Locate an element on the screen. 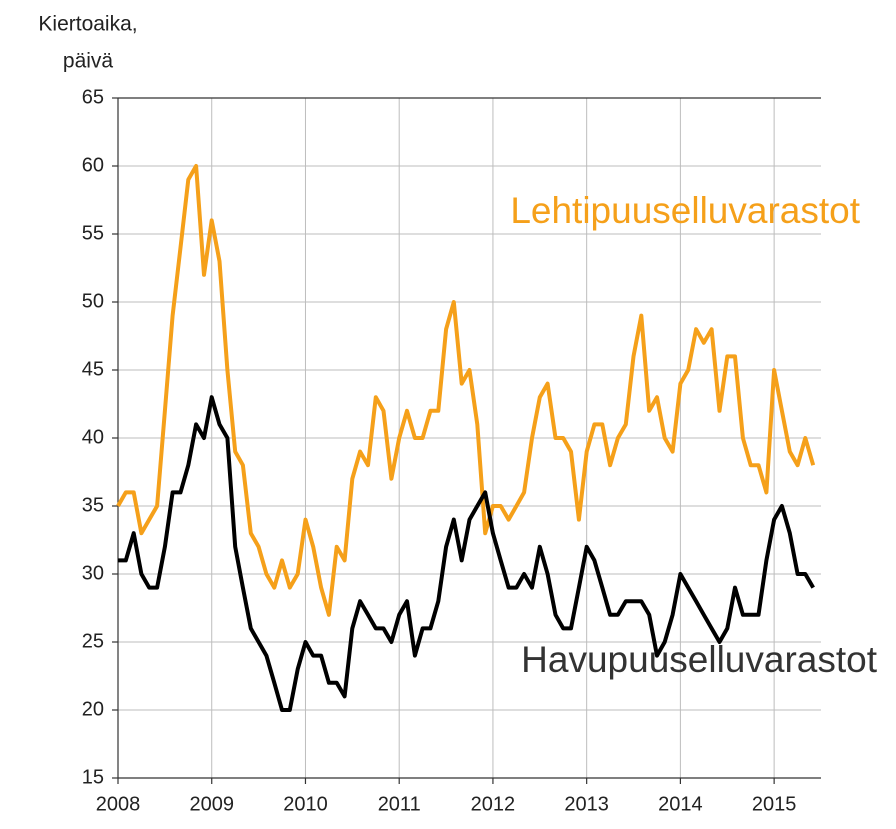 The image size is (896, 829). series-label: Havupuuselluvarastot is located at coordinates (699, 659).